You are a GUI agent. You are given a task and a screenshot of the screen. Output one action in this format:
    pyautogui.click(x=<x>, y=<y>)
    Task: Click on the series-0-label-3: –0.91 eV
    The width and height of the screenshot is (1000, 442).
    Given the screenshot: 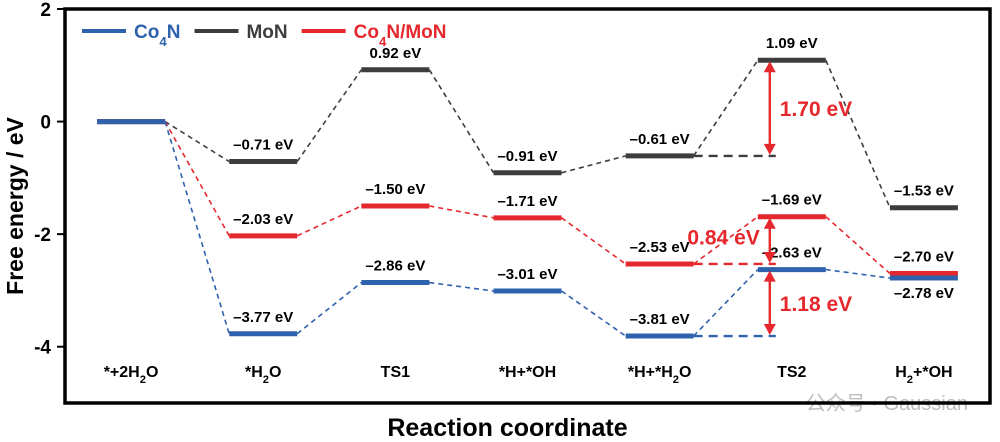 What is the action you would take?
    pyautogui.click(x=527, y=156)
    